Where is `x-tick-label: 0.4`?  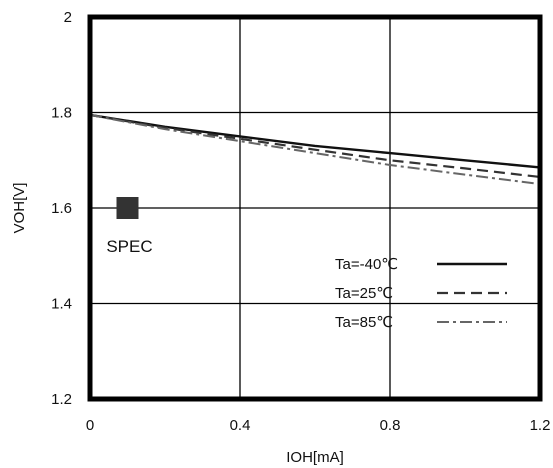 x-tick-label: 0.4 is located at coordinates (240, 425).